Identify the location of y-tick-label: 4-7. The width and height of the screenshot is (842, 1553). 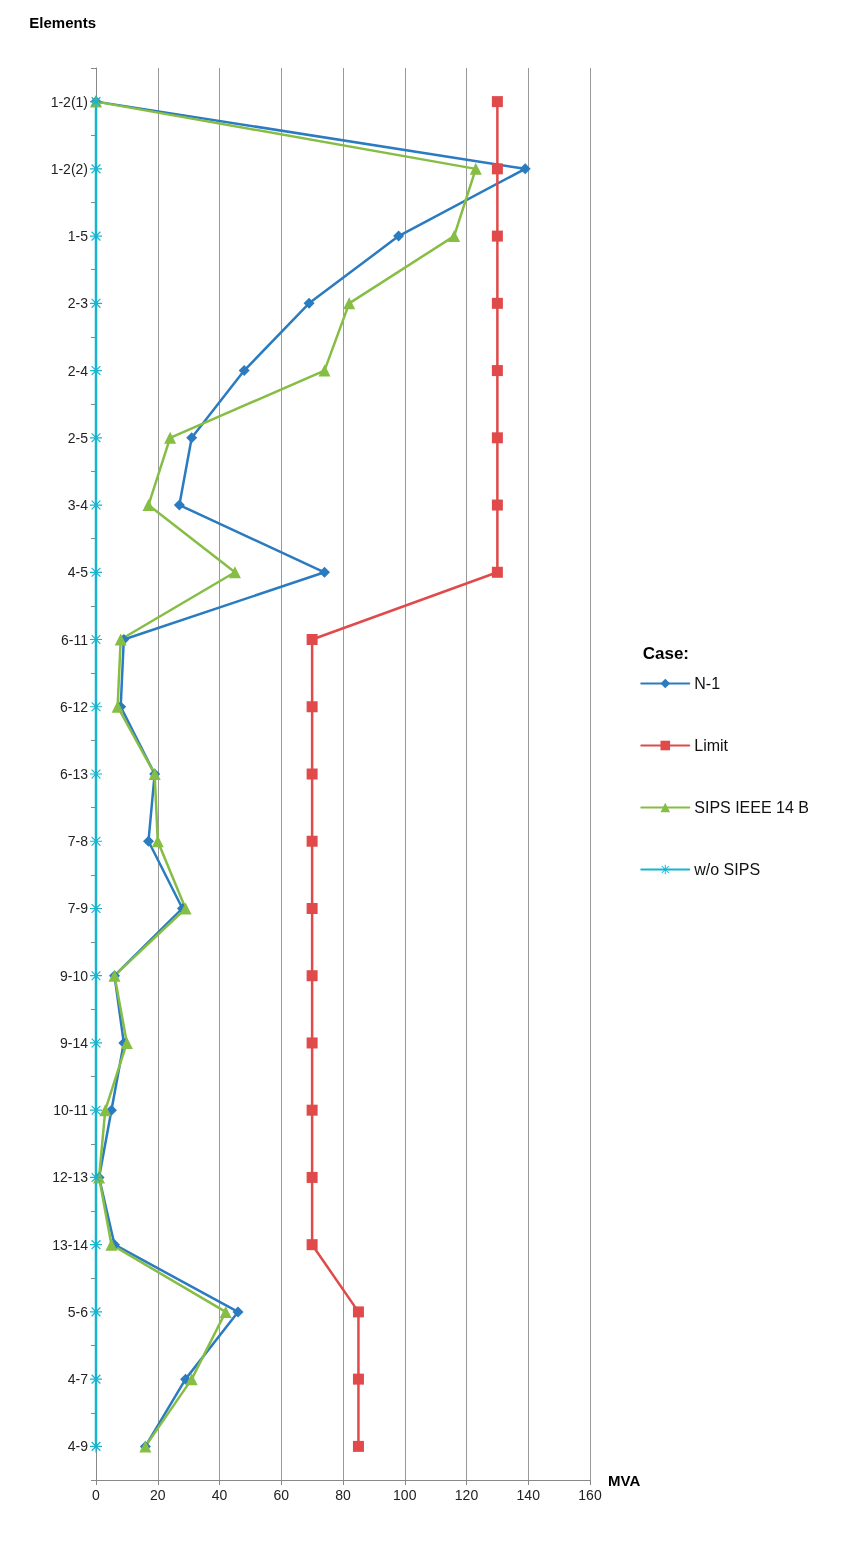
(78, 1379).